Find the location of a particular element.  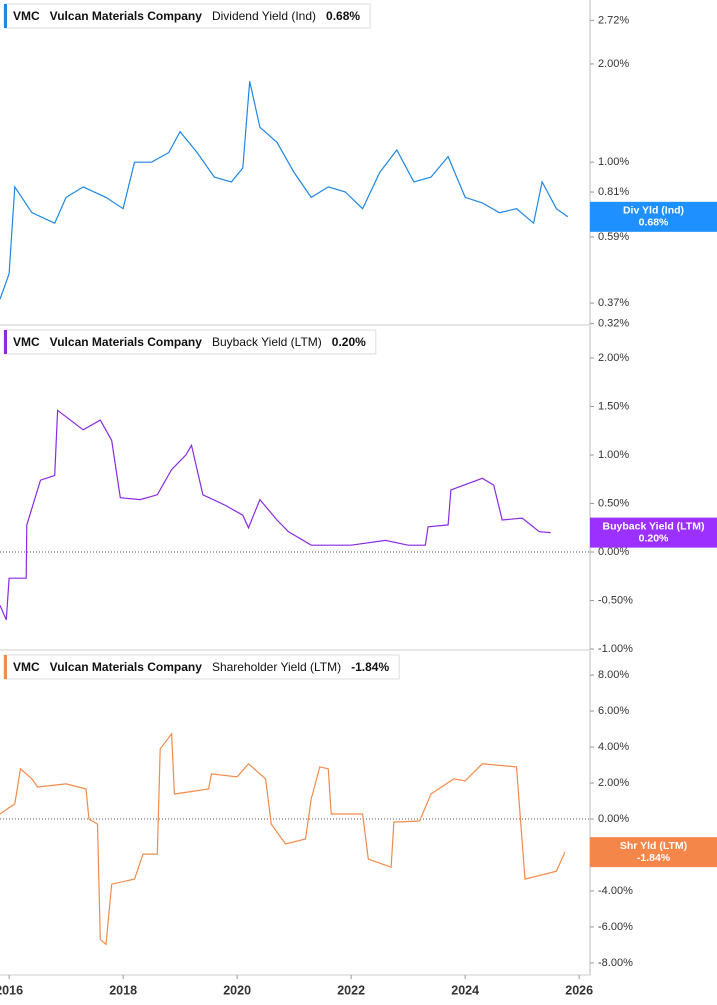

legend-text: Dividend Yield (Ind) is located at coordinates (264, 16).